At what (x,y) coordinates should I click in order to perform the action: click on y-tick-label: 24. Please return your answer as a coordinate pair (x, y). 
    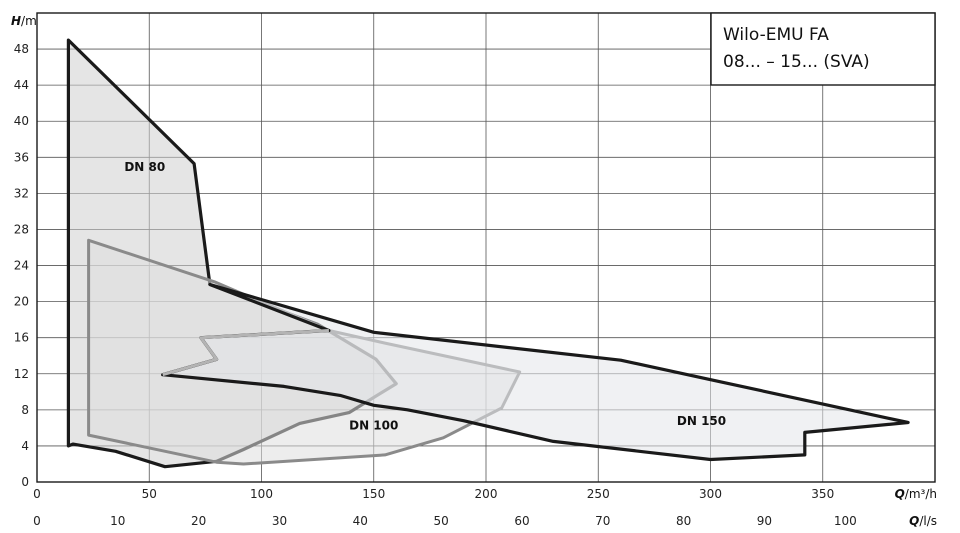
    Looking at the image, I should click on (21, 266).